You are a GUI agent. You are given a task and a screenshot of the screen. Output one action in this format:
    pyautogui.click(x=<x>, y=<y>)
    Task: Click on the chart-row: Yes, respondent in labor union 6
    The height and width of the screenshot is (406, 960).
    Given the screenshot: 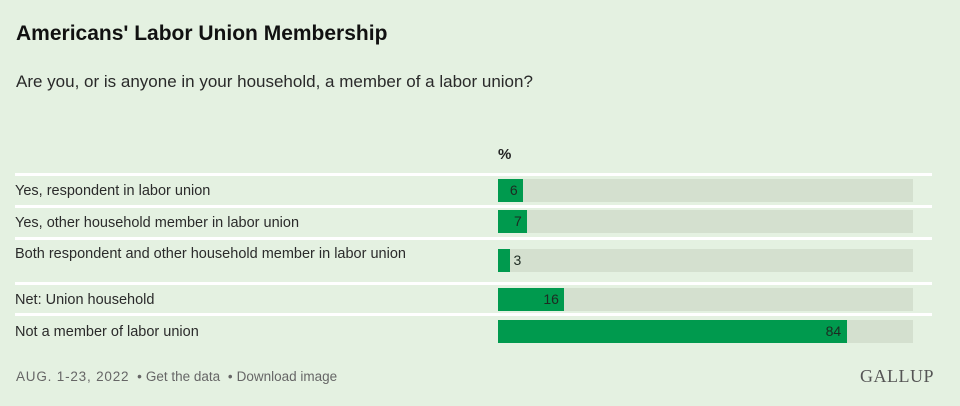 What is the action you would take?
    pyautogui.click(x=473, y=190)
    